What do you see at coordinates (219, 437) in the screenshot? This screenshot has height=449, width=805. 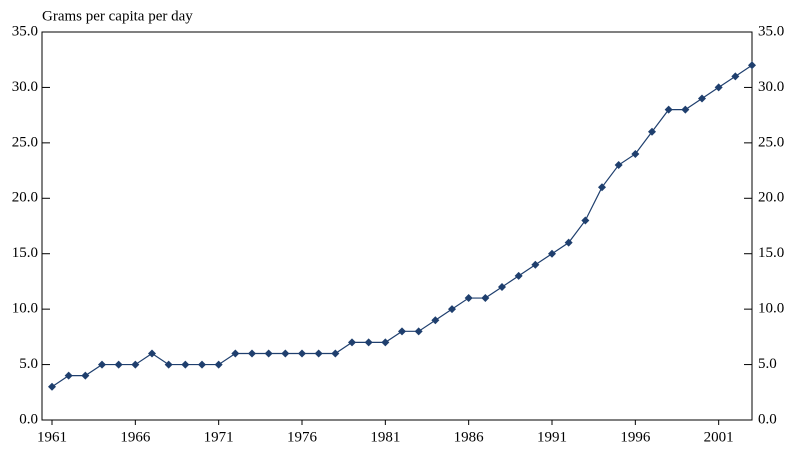 I see `x-tick-label: 1971` at bounding box center [219, 437].